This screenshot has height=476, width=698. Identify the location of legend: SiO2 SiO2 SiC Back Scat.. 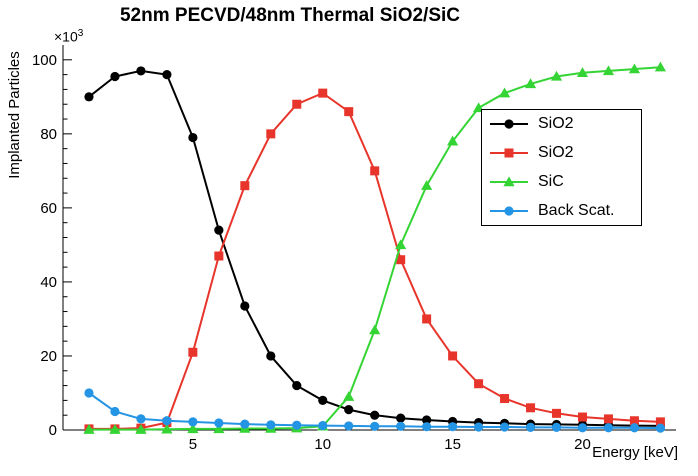
(561, 167).